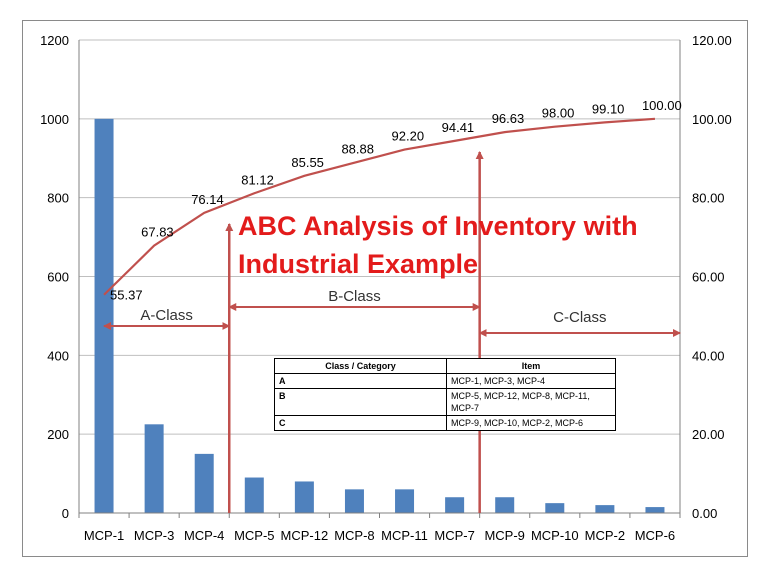  Describe the element at coordinates (204, 535) in the screenshot. I see `x-tick-label: MCP-4` at that location.